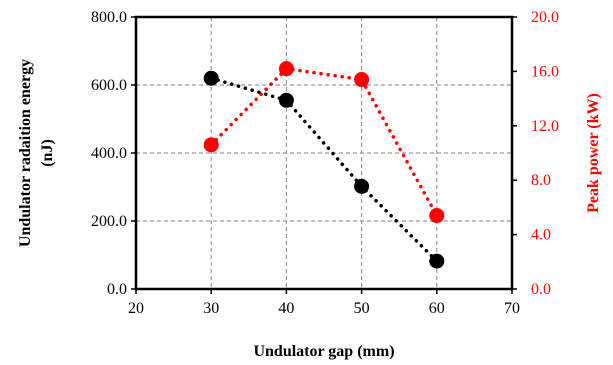 The height and width of the screenshot is (365, 613). Describe the element at coordinates (593, 153) in the screenshot. I see `y2-axis-title: Peak power (kW)` at that location.